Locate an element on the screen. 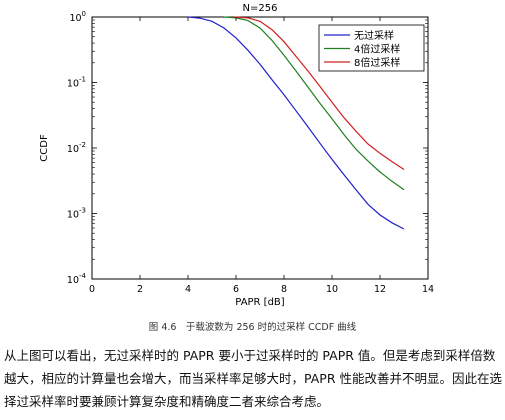 Image resolution: width=505 pixels, height=420 pixels. x-tick-label: 4 is located at coordinates (188, 289).